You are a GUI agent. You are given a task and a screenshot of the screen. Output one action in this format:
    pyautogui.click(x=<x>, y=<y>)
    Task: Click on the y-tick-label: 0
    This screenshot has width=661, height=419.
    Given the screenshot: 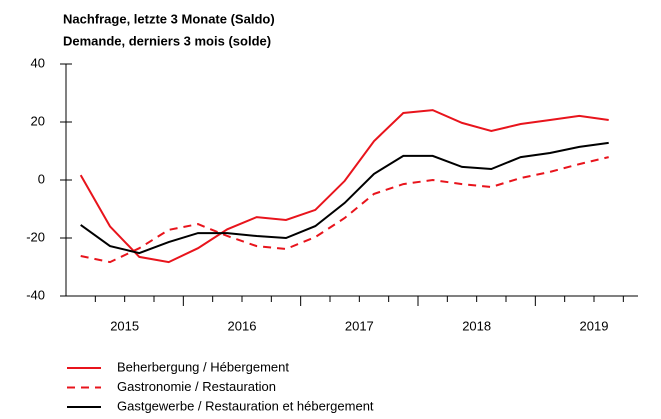 What is the action you would take?
    pyautogui.click(x=41, y=178)
    